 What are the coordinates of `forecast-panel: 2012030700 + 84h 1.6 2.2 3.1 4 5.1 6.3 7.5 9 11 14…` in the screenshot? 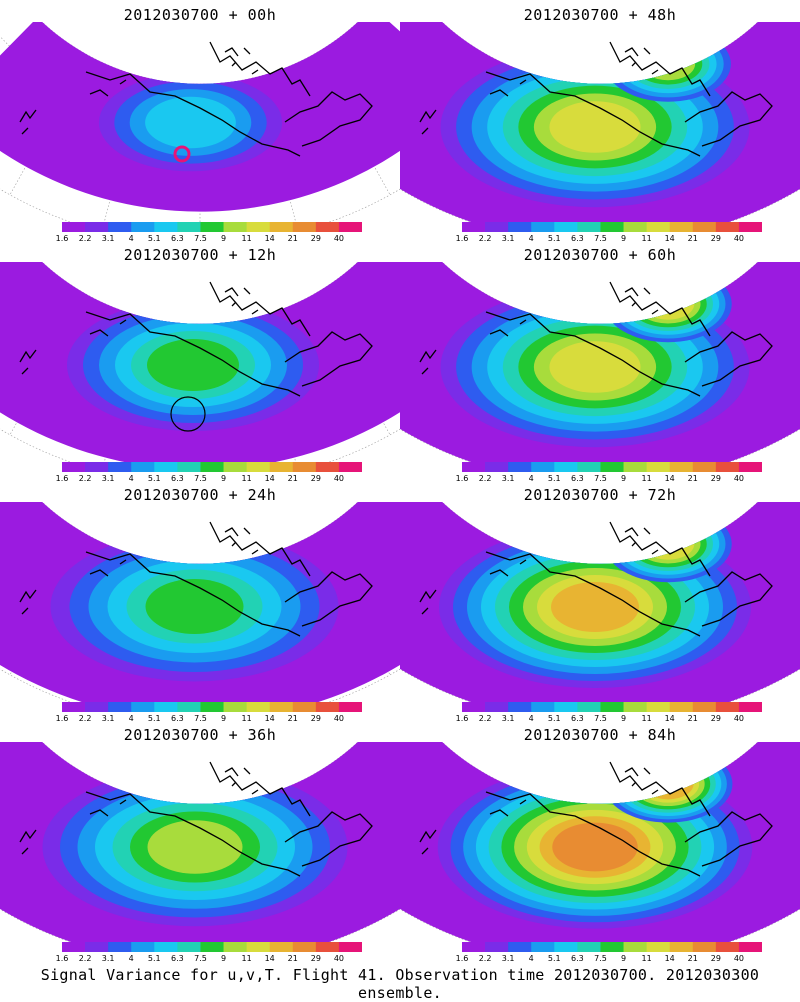 It's located at (600, 842).